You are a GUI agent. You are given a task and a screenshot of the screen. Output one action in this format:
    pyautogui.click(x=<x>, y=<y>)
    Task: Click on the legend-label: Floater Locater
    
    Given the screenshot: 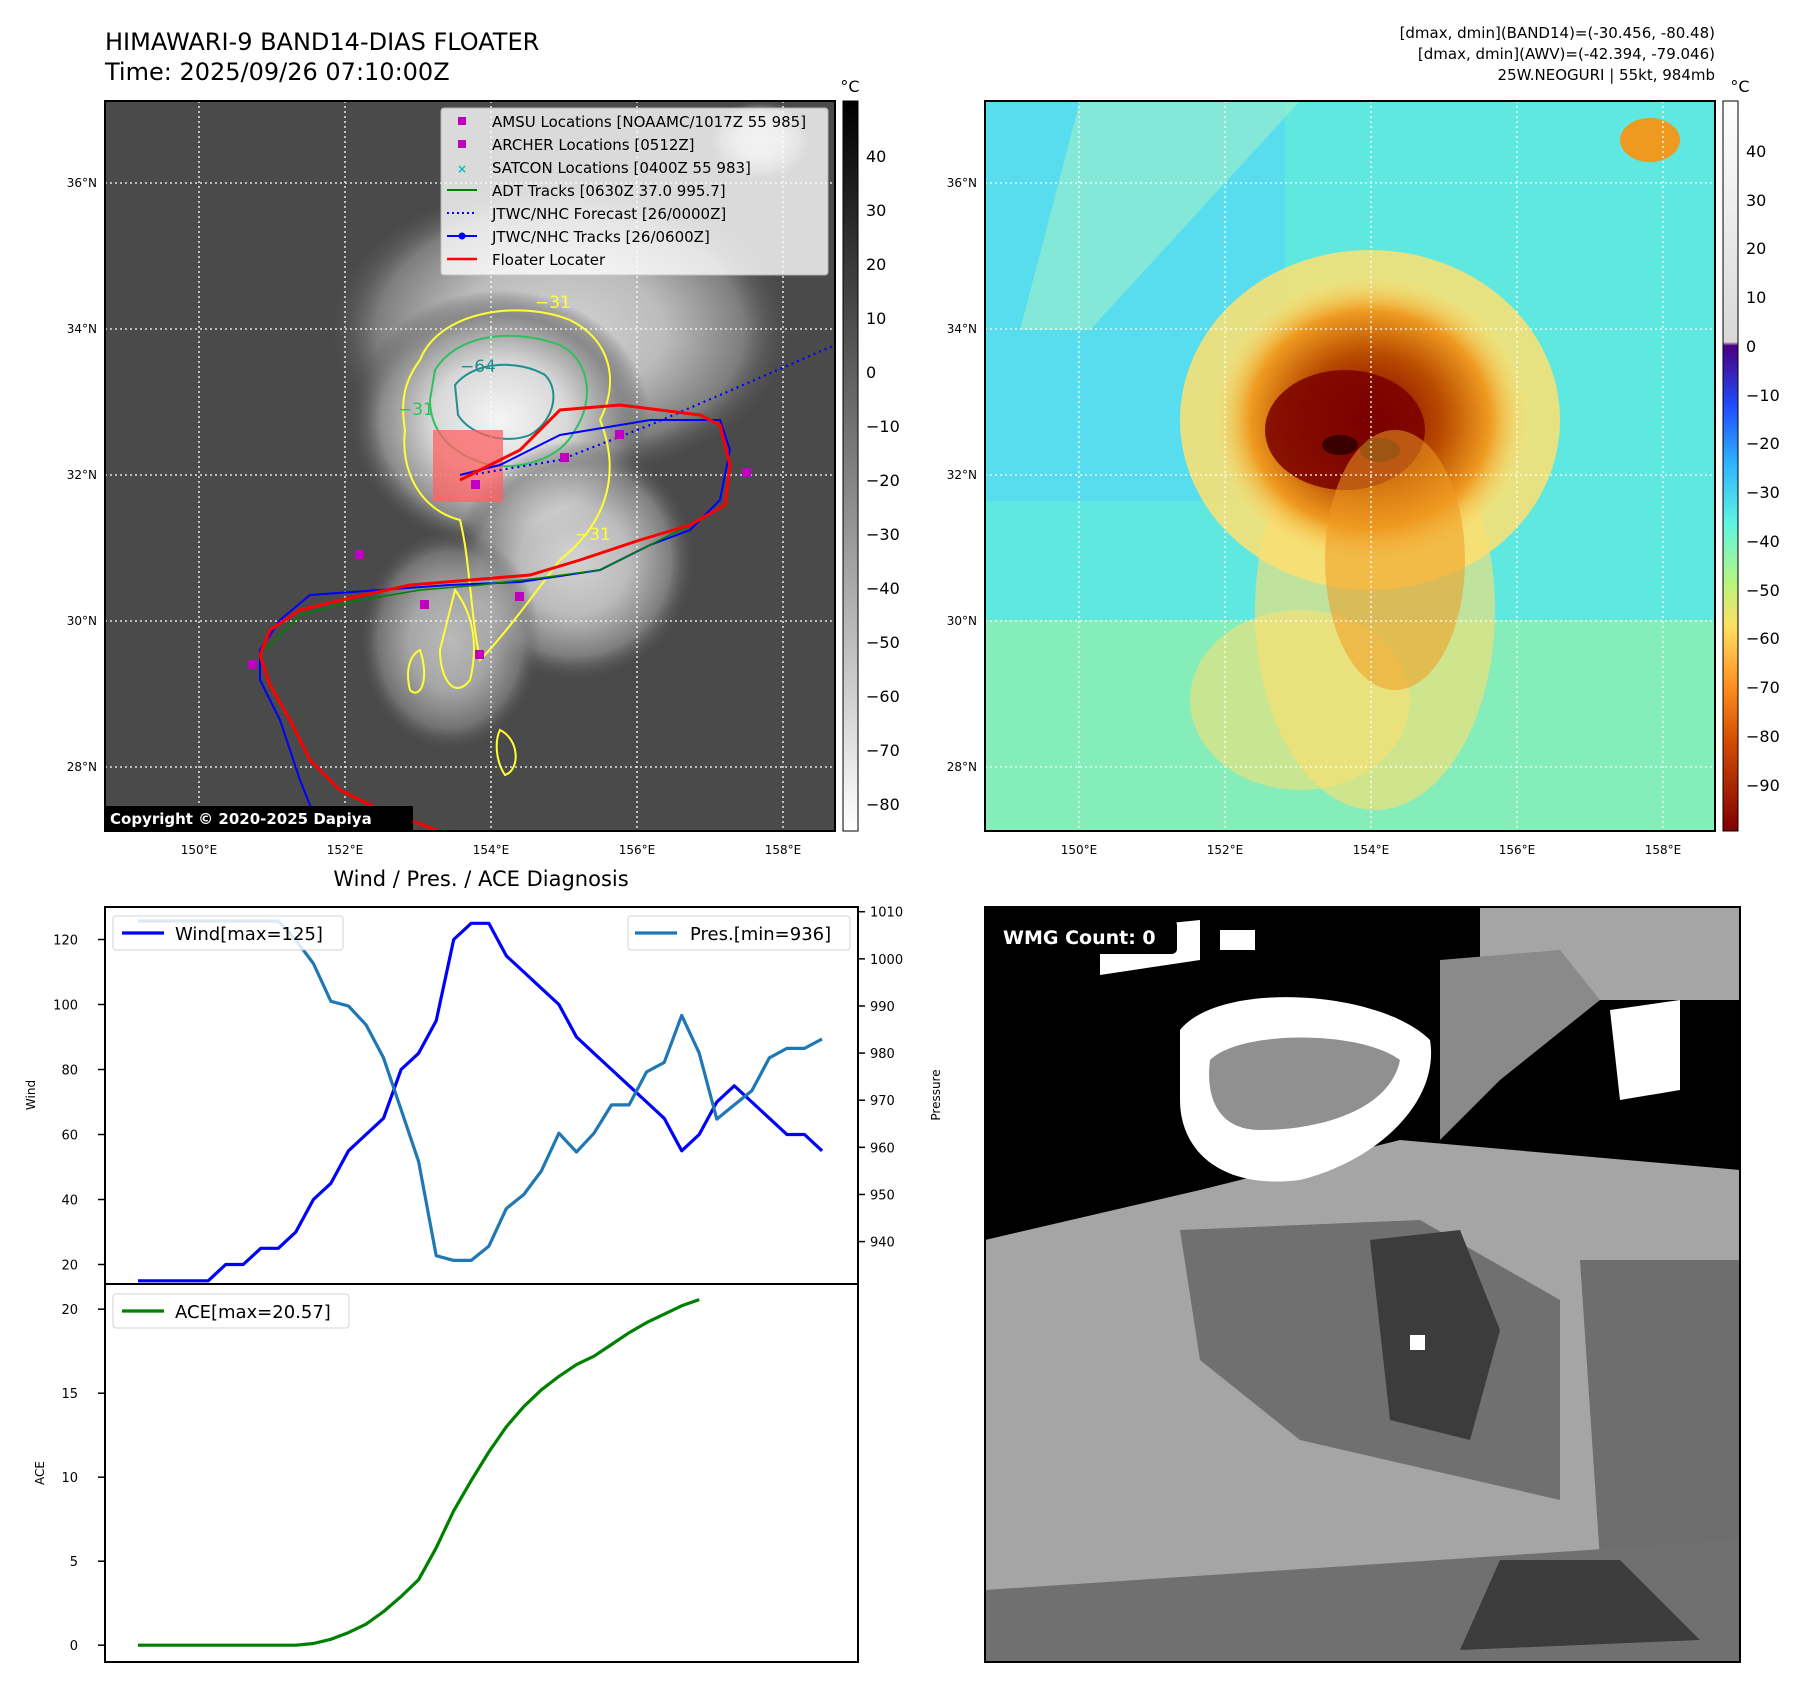 What is the action you would take?
    pyautogui.click(x=549, y=260)
    